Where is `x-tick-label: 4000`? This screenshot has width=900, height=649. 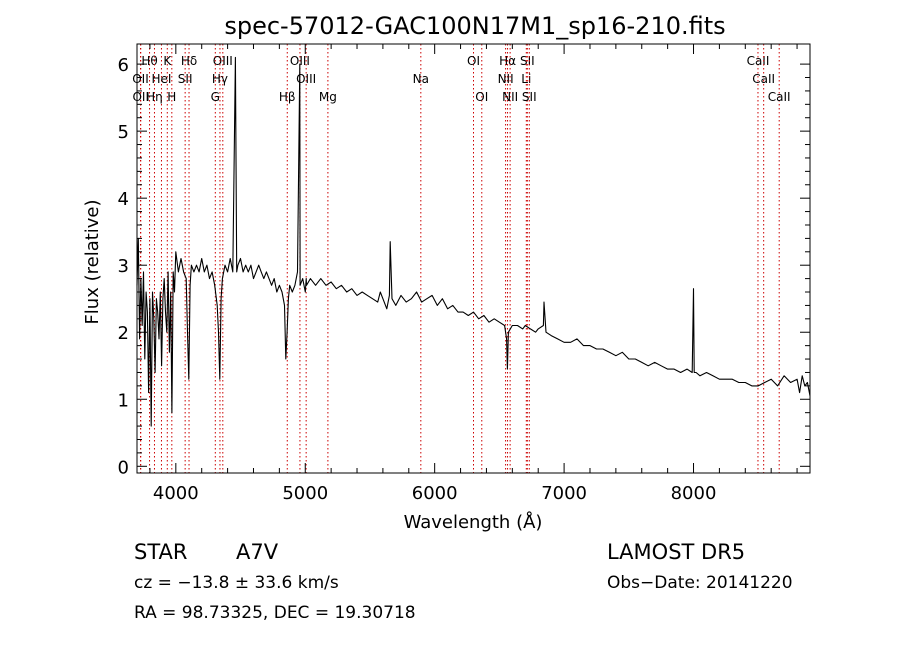
x-tick-label: 4000 is located at coordinates (176, 493).